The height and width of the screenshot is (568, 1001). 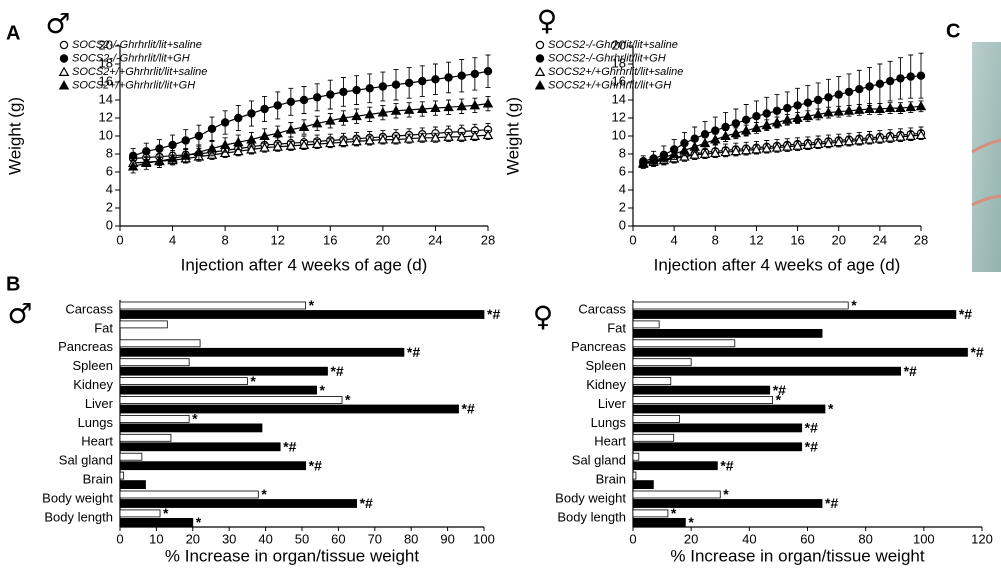 I want to click on x-tick-label: 10, so click(x=156, y=538).